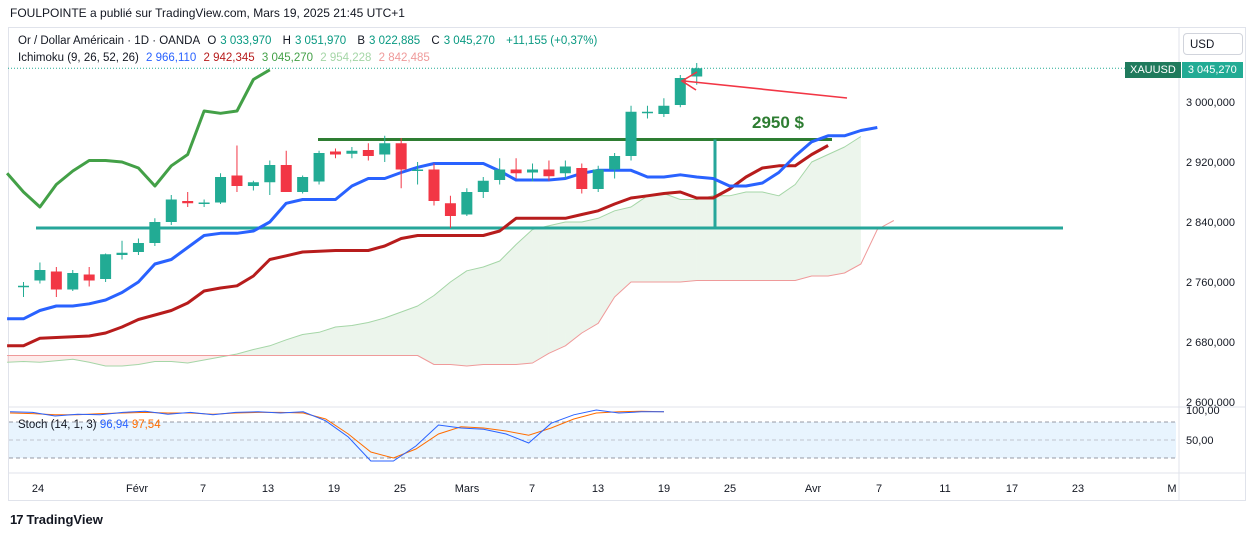 The height and width of the screenshot is (537, 1257). What do you see at coordinates (404, 58) in the screenshot?
I see `senkou-b-value: 2 842,485` at bounding box center [404, 58].